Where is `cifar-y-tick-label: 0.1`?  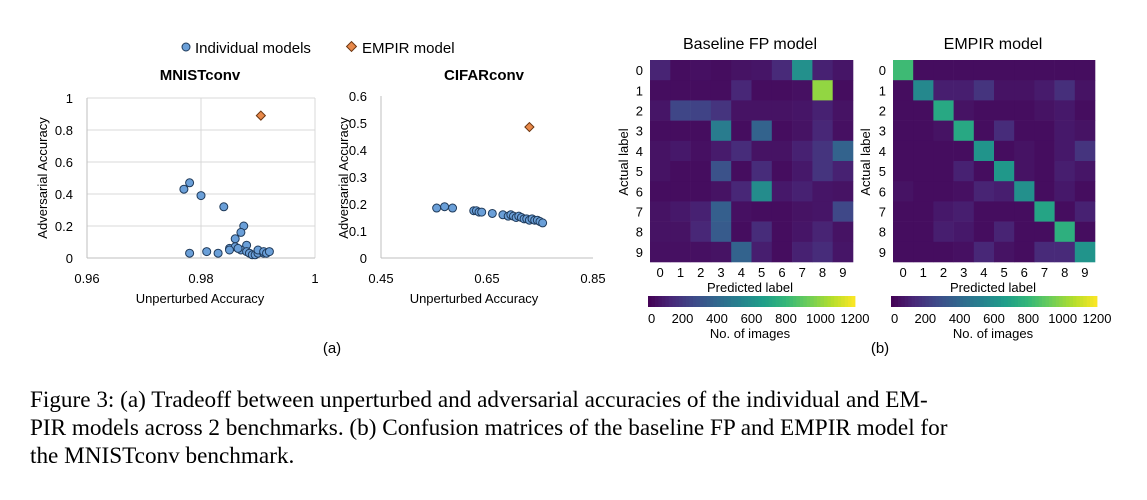 cifar-y-tick-label: 0.1 is located at coordinates (358, 231).